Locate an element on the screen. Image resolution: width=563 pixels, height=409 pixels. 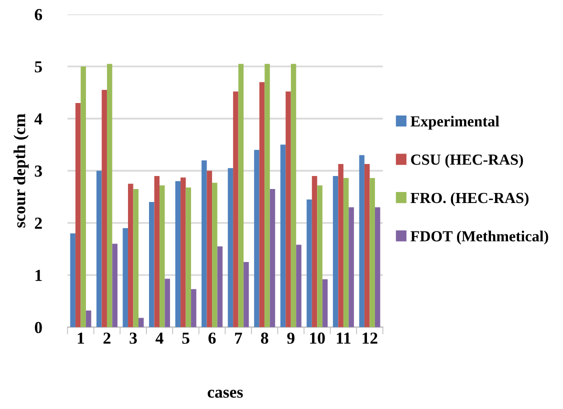
y-tick-label: 0 is located at coordinates (38, 328).